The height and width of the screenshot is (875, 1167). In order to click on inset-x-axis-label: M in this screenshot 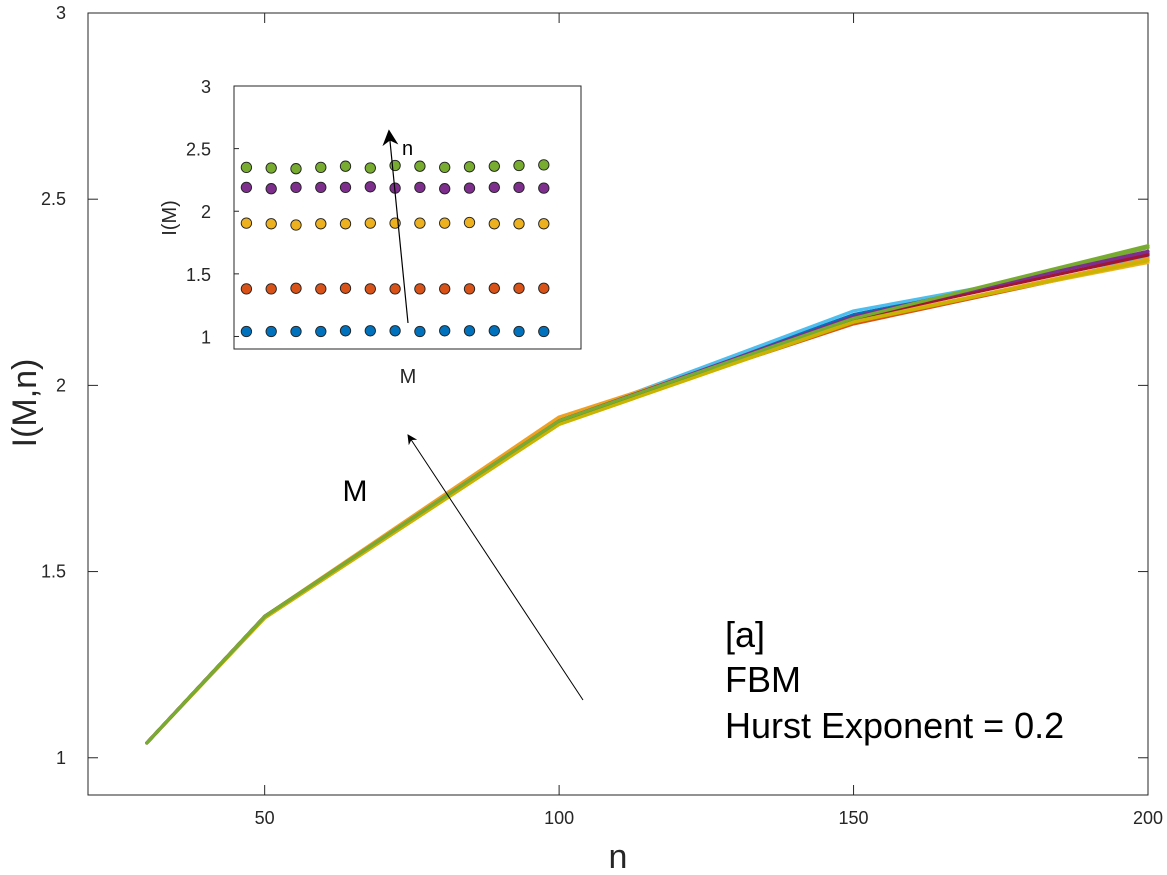, I will do `click(408, 377)`.